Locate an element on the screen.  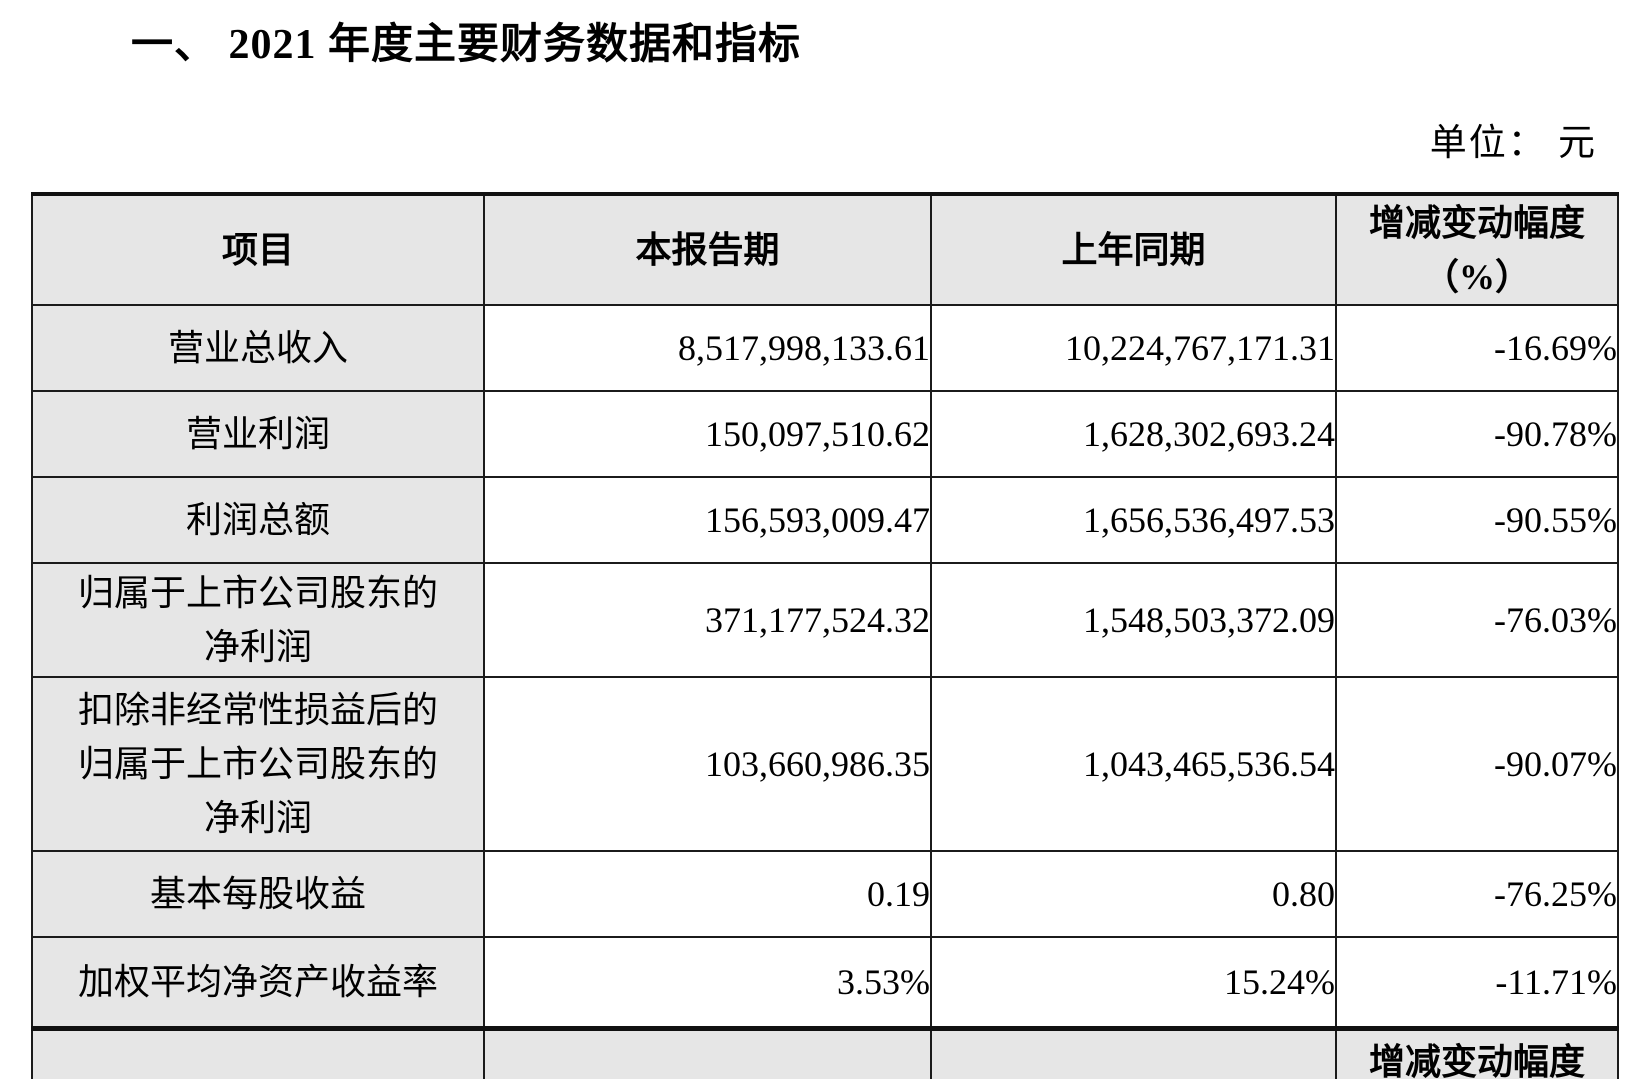
current-period-value-cell: 0.19 is located at coordinates (707, 894).